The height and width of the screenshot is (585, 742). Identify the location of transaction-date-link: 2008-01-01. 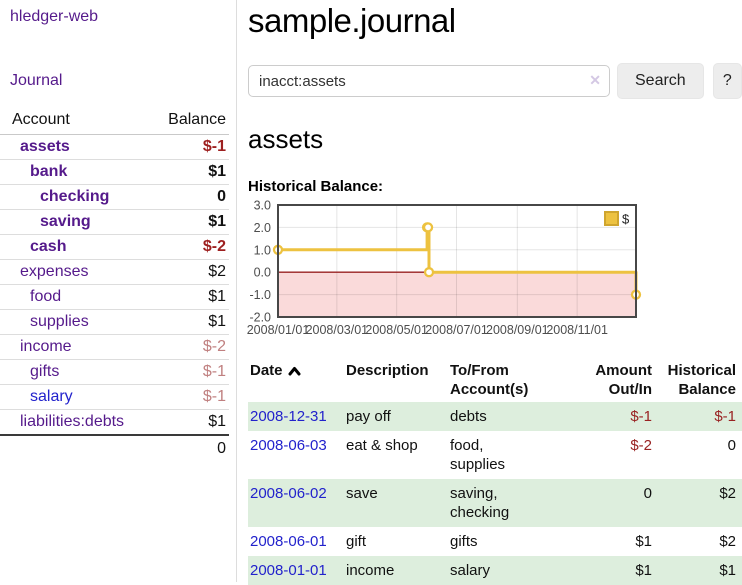
(288, 570).